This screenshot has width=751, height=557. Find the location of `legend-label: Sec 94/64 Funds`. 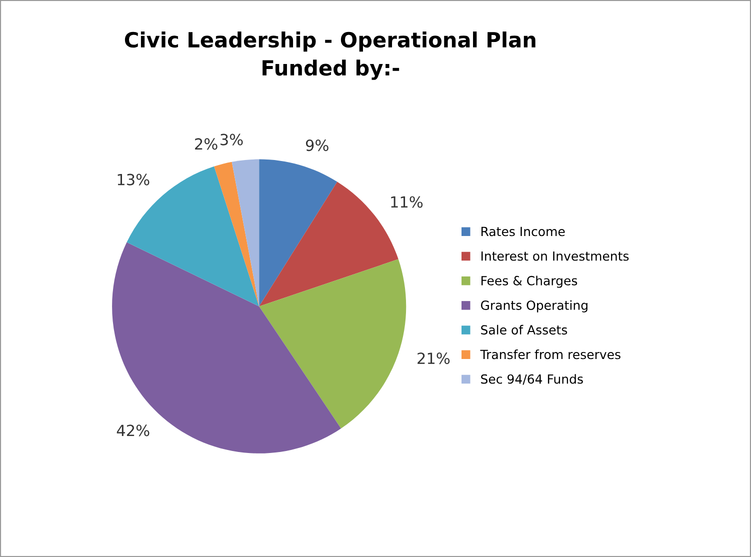

legend-label: Sec 94/64 Funds is located at coordinates (532, 379).